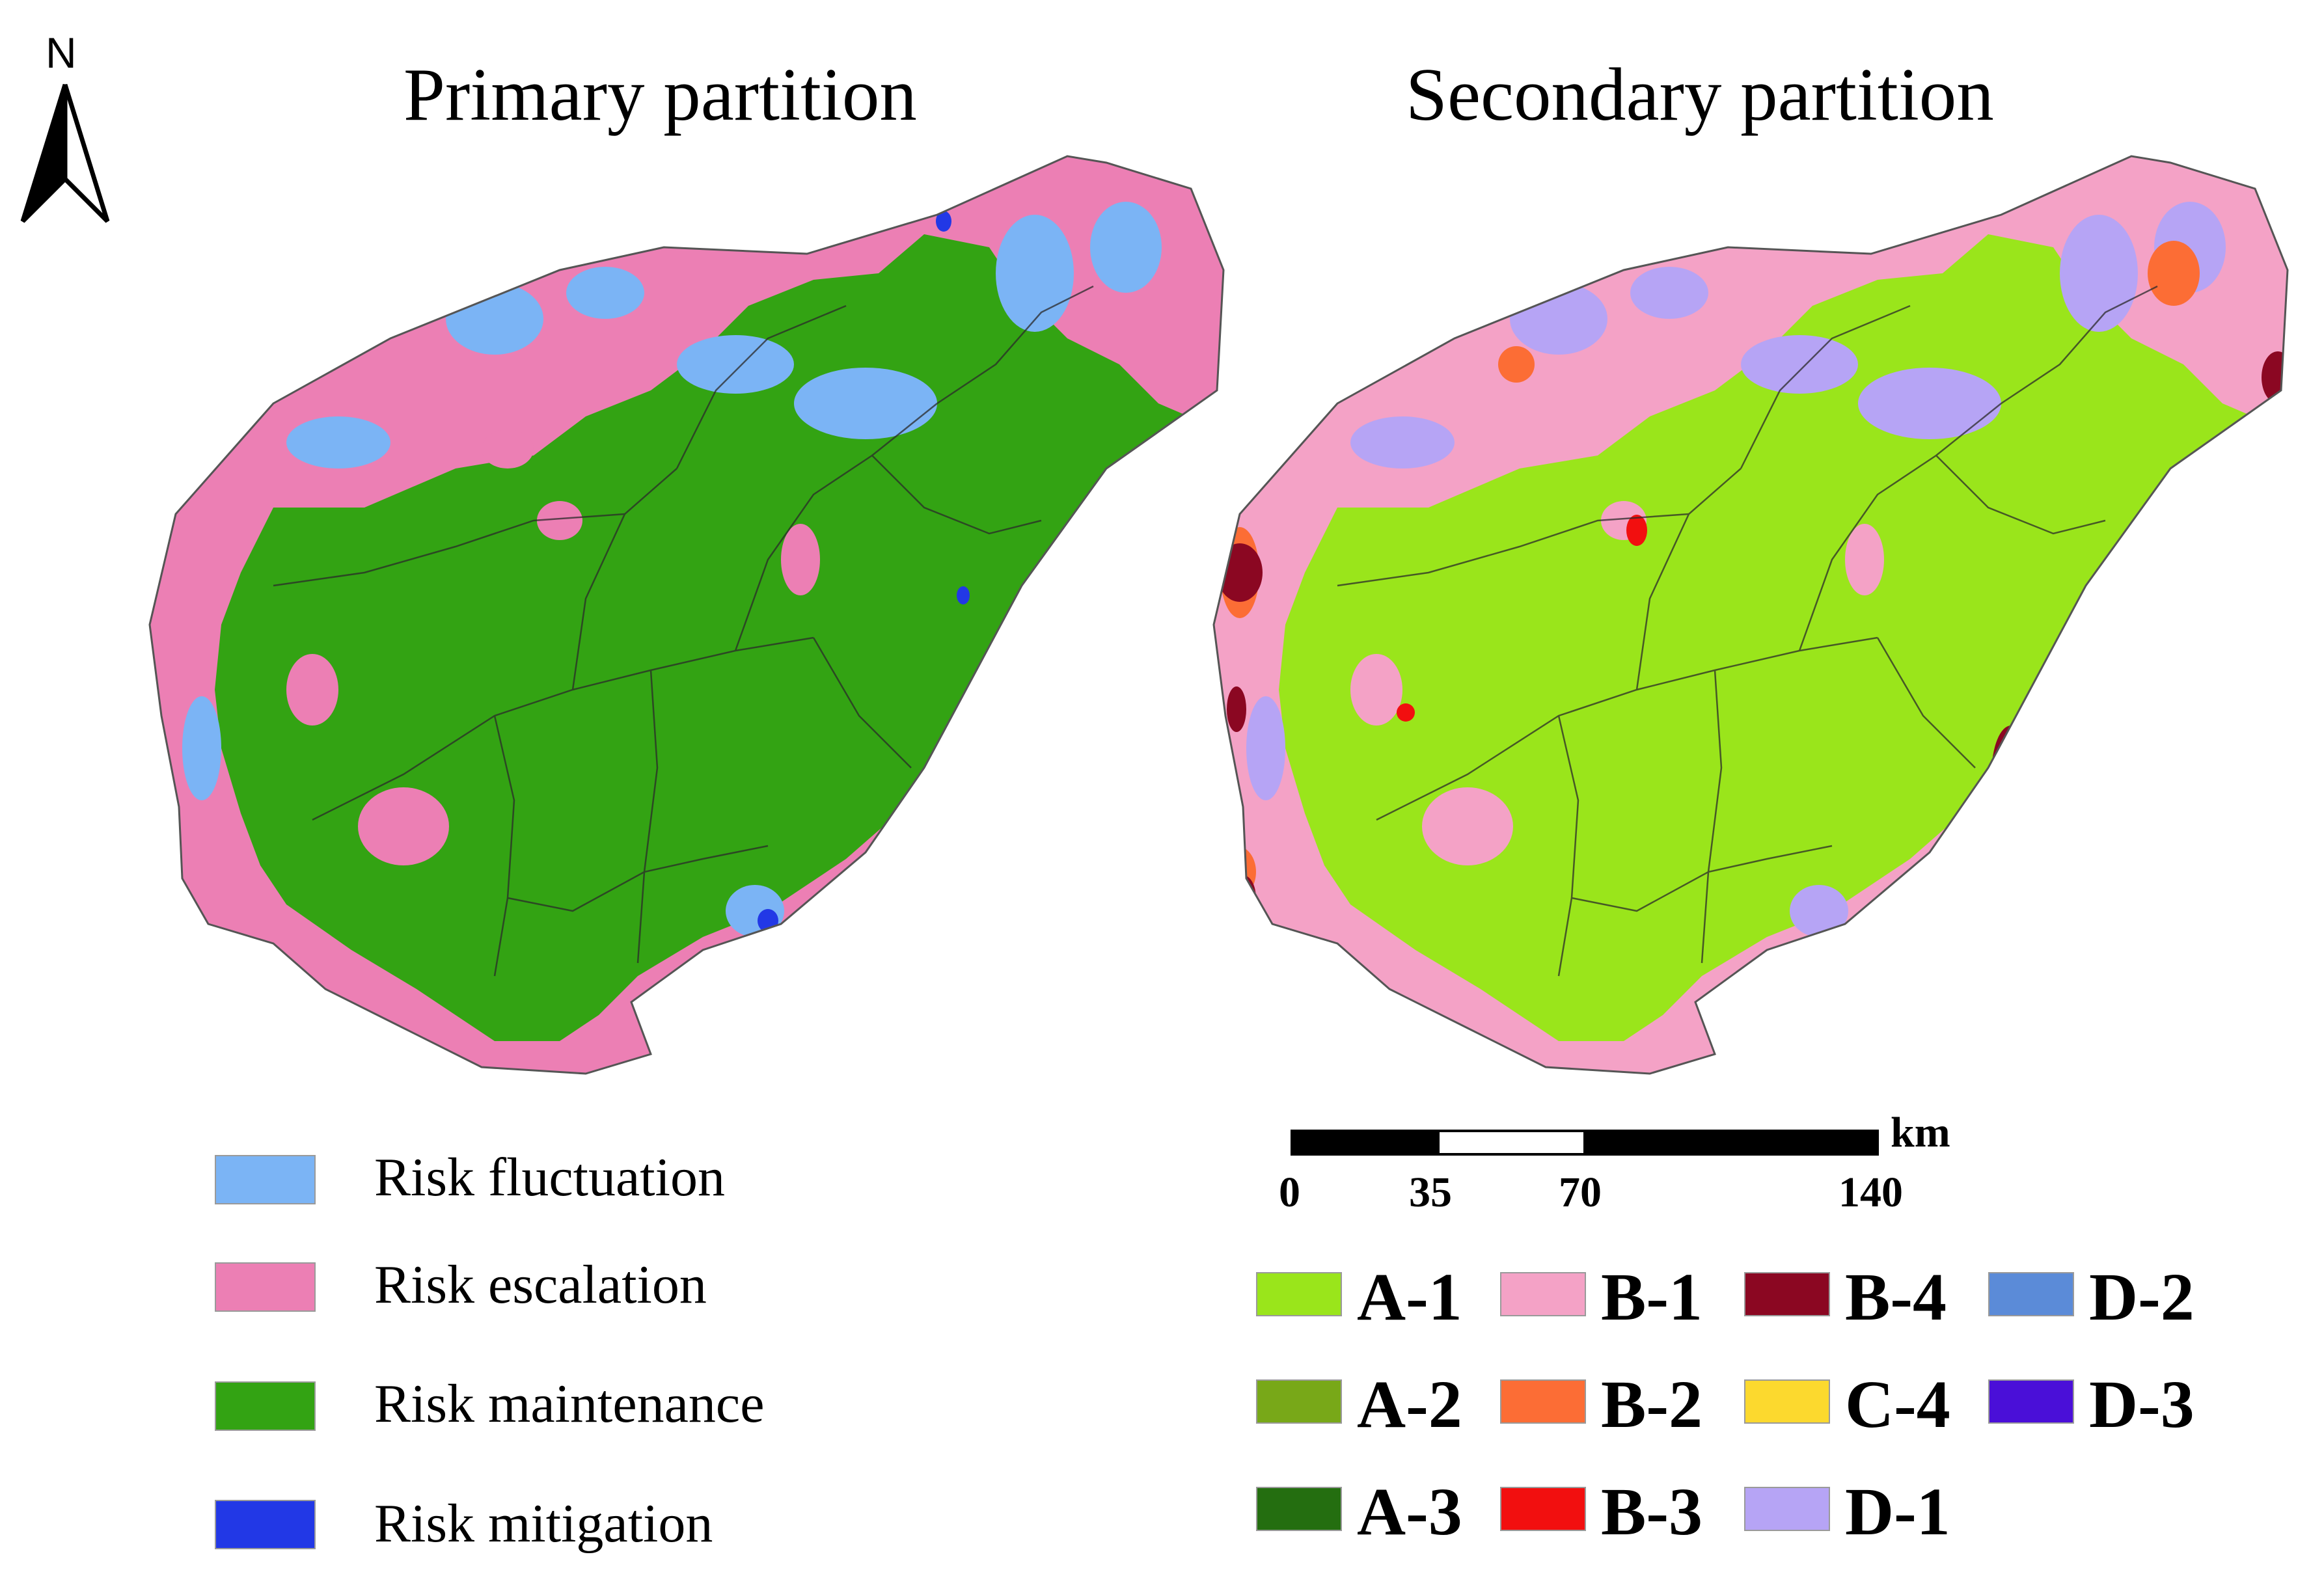  I want to click on north-arrow-icon, so click(65, 153).